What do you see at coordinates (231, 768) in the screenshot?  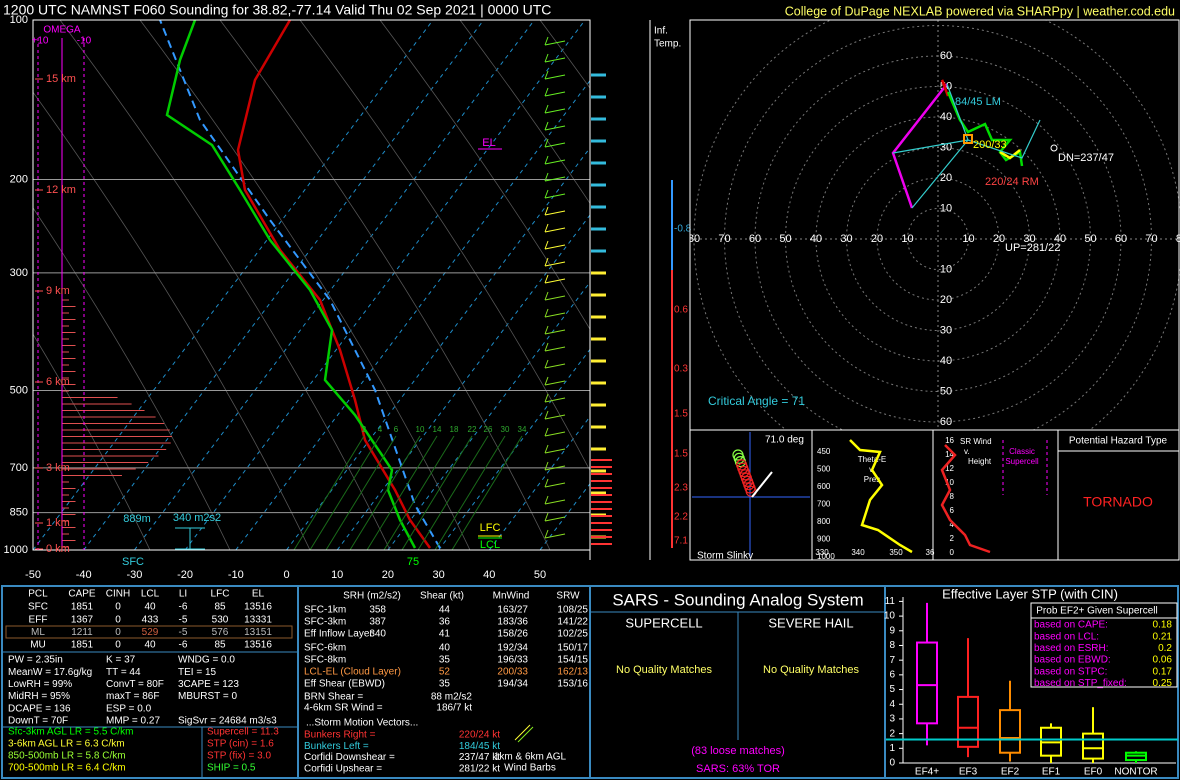 I see `composite-index: SHIP = 0.5` at bounding box center [231, 768].